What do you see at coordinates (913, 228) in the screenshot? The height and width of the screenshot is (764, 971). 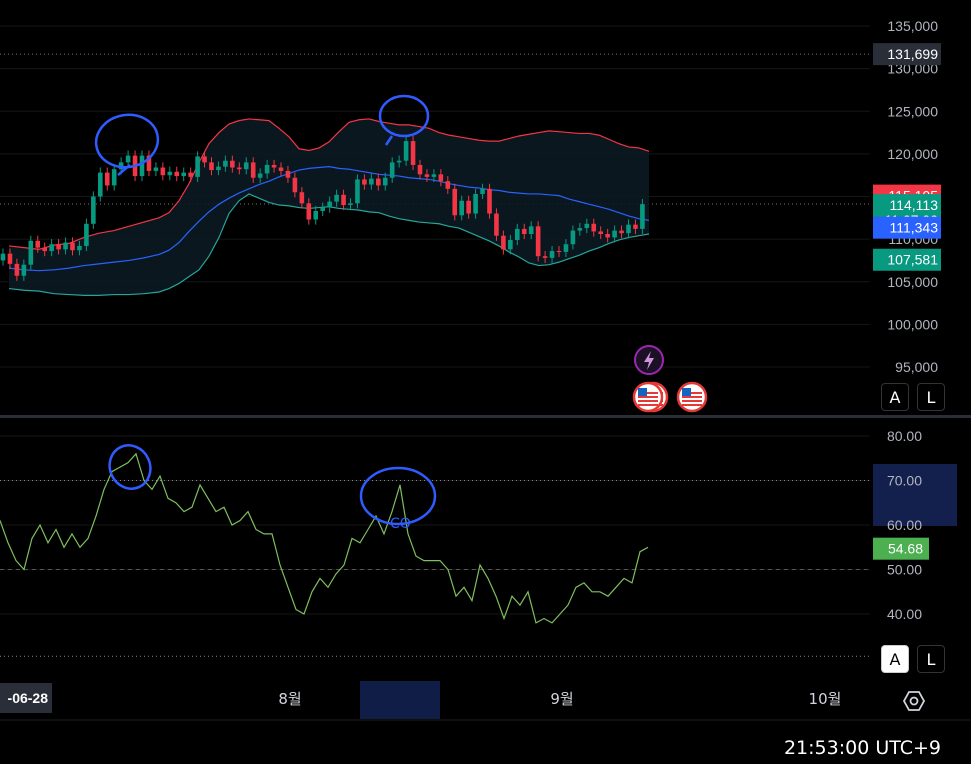 I see `price-label: 111,343` at bounding box center [913, 228].